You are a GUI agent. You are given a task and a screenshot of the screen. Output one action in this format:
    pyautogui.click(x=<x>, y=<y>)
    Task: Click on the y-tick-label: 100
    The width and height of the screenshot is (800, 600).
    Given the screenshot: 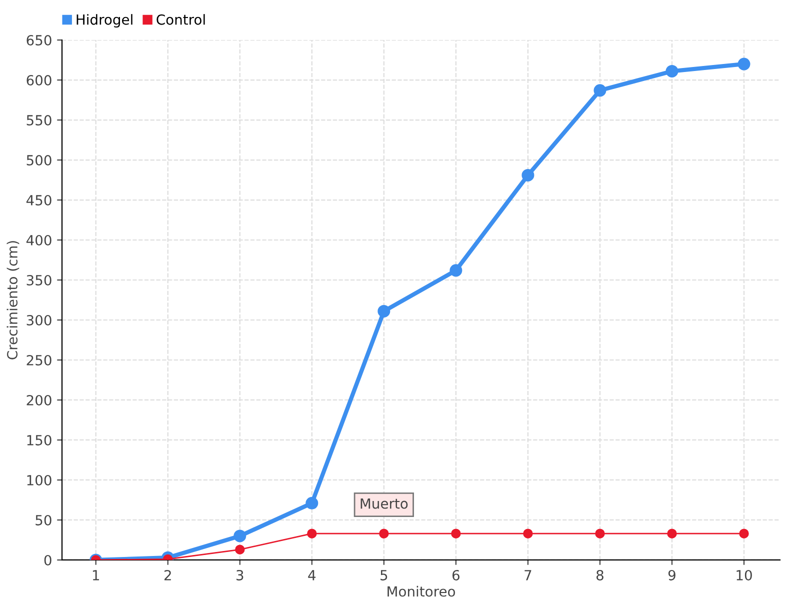 What is the action you would take?
    pyautogui.click(x=39, y=480)
    